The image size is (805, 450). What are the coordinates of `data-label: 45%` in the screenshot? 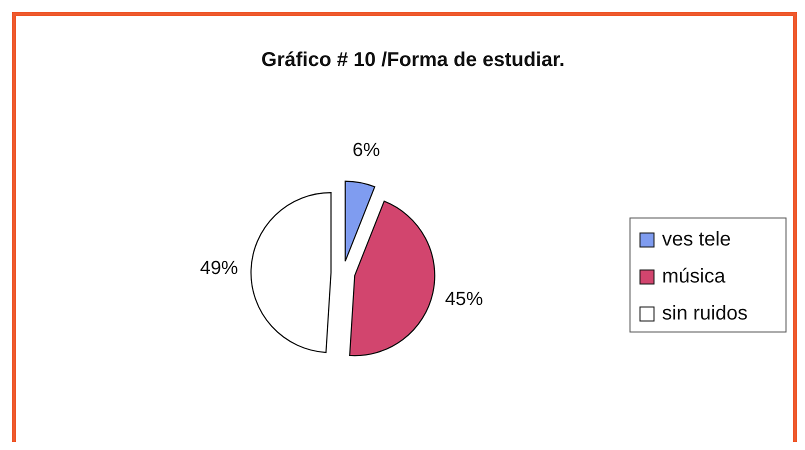 It's located at (464, 299).